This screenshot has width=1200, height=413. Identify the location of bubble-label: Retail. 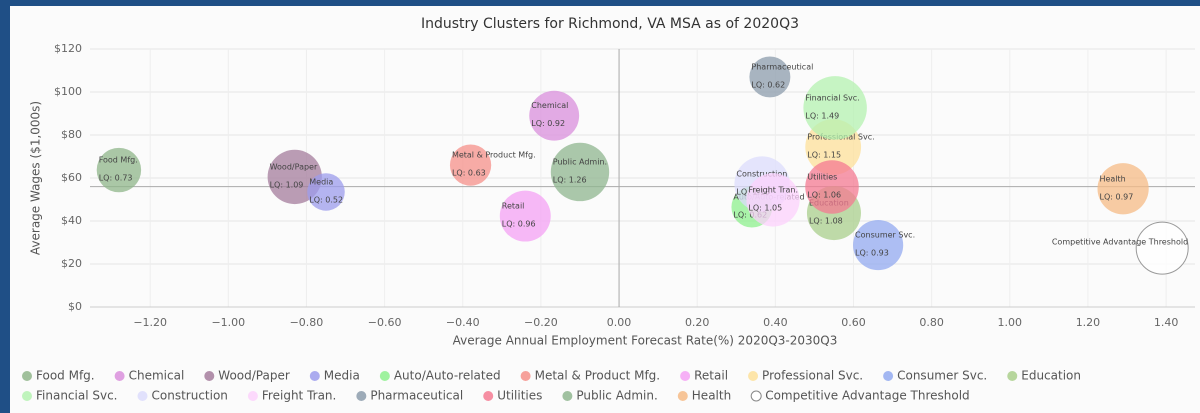
(513, 206).